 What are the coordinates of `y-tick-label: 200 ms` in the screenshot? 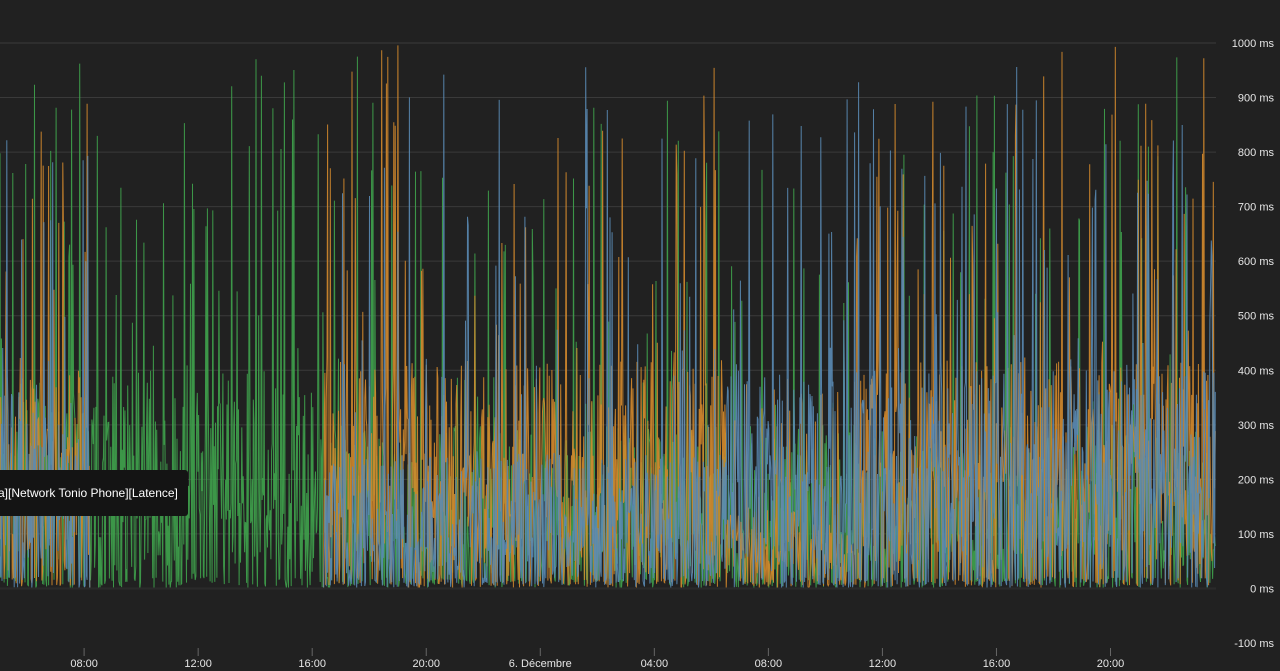 It's located at (1256, 480).